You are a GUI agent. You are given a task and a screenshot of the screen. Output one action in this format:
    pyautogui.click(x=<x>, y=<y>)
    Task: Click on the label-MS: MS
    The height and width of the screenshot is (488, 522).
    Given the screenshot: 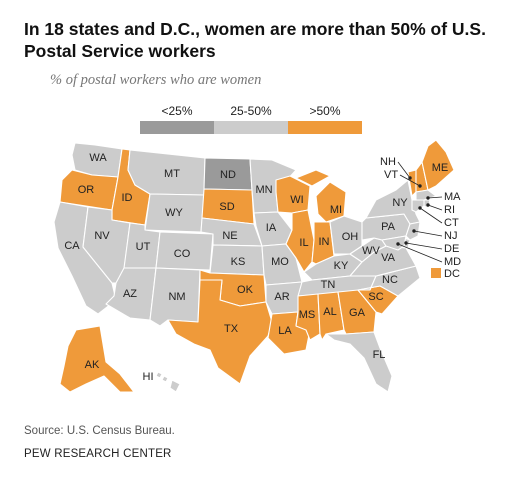 What is the action you would take?
    pyautogui.click(x=307, y=315)
    